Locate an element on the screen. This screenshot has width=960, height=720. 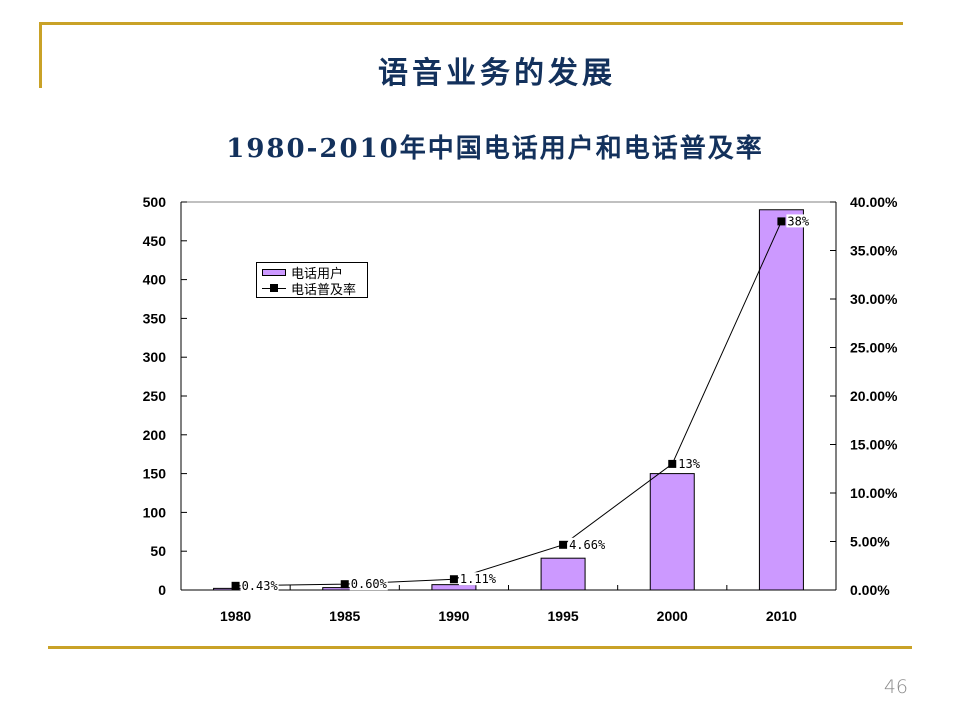
left-accent-rule is located at coordinates (40, 55).